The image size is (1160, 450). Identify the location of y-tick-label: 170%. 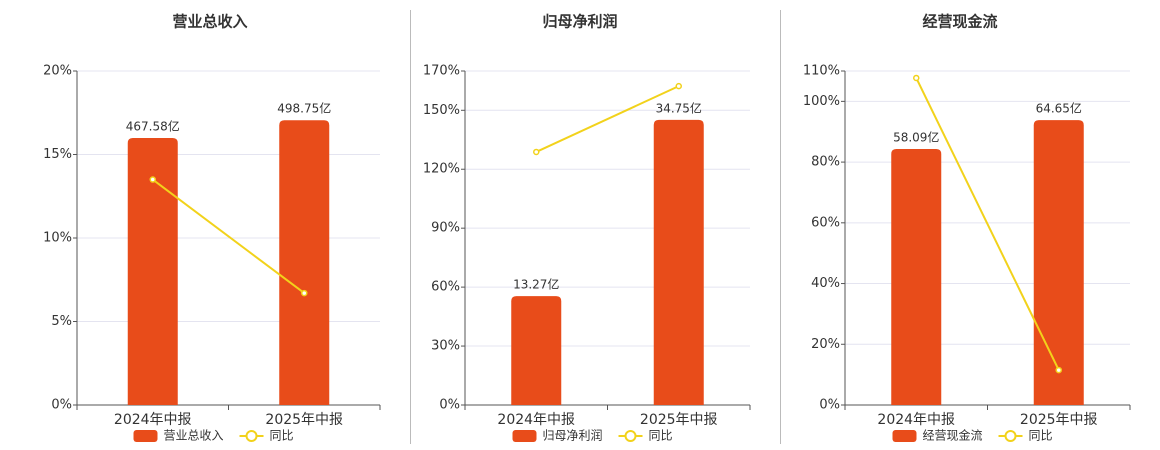
(441, 71).